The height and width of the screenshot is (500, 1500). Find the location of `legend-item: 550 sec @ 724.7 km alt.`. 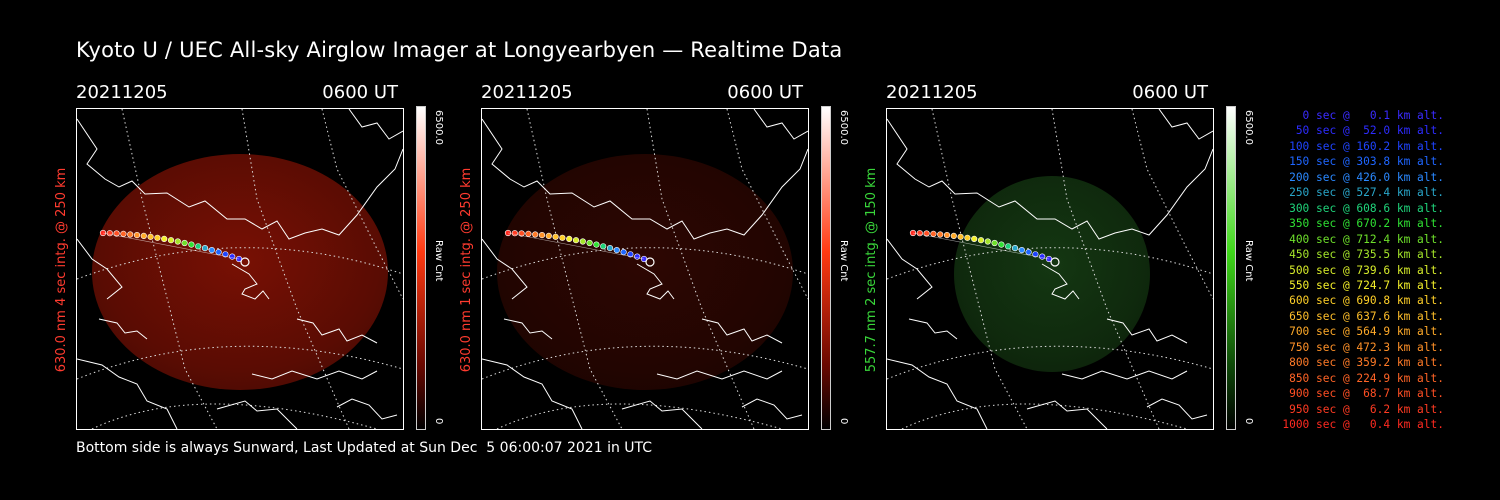

legend-item: 550 sec @ 724.7 km alt. is located at coordinates (1366, 285).